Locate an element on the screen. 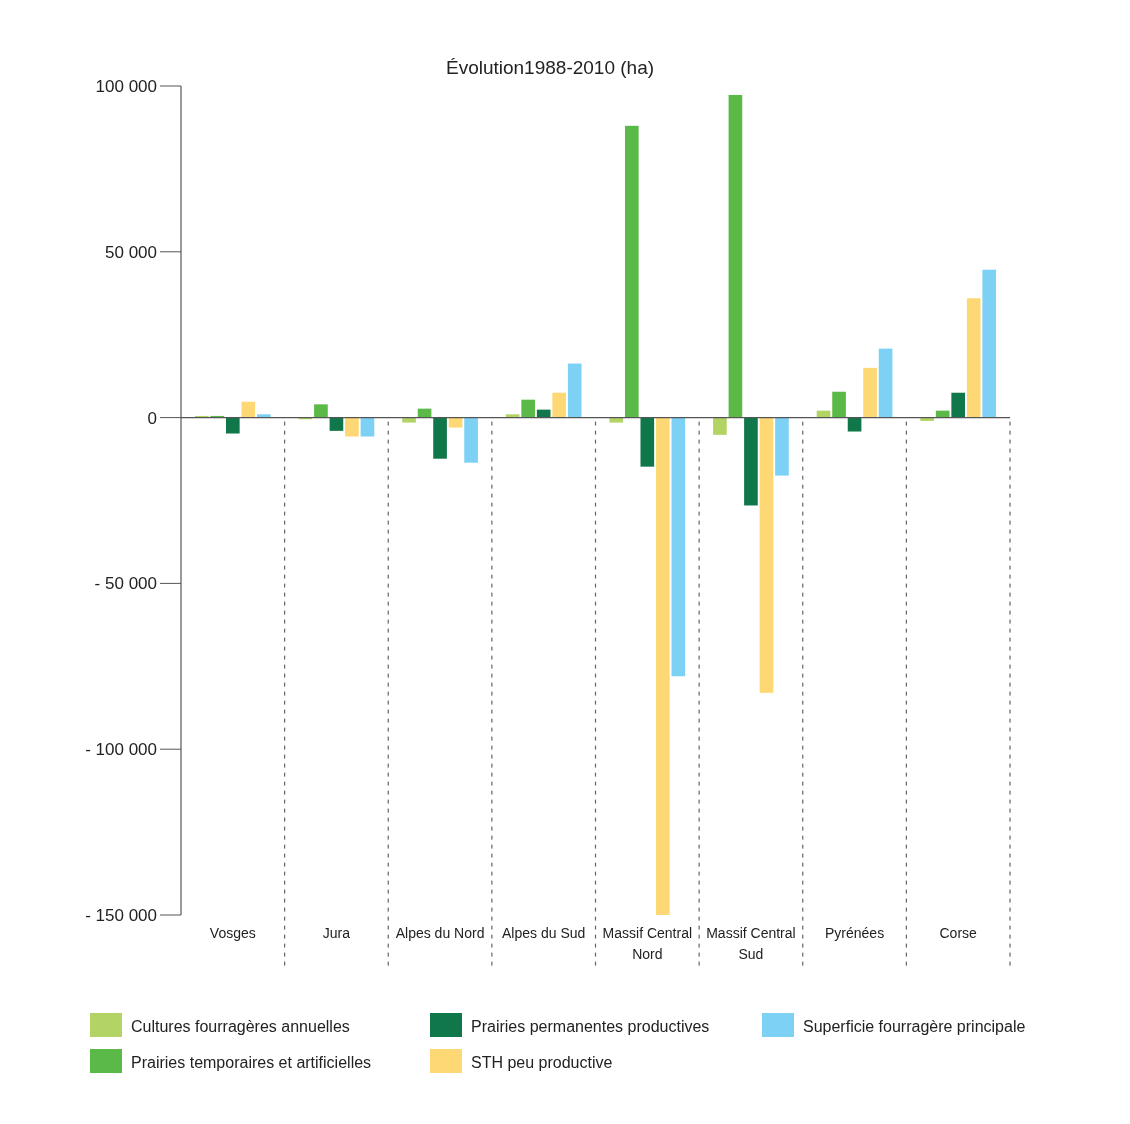 The height and width of the screenshot is (1124, 1130). x-tick-label: Massif Central Sud is located at coordinates (751, 943).